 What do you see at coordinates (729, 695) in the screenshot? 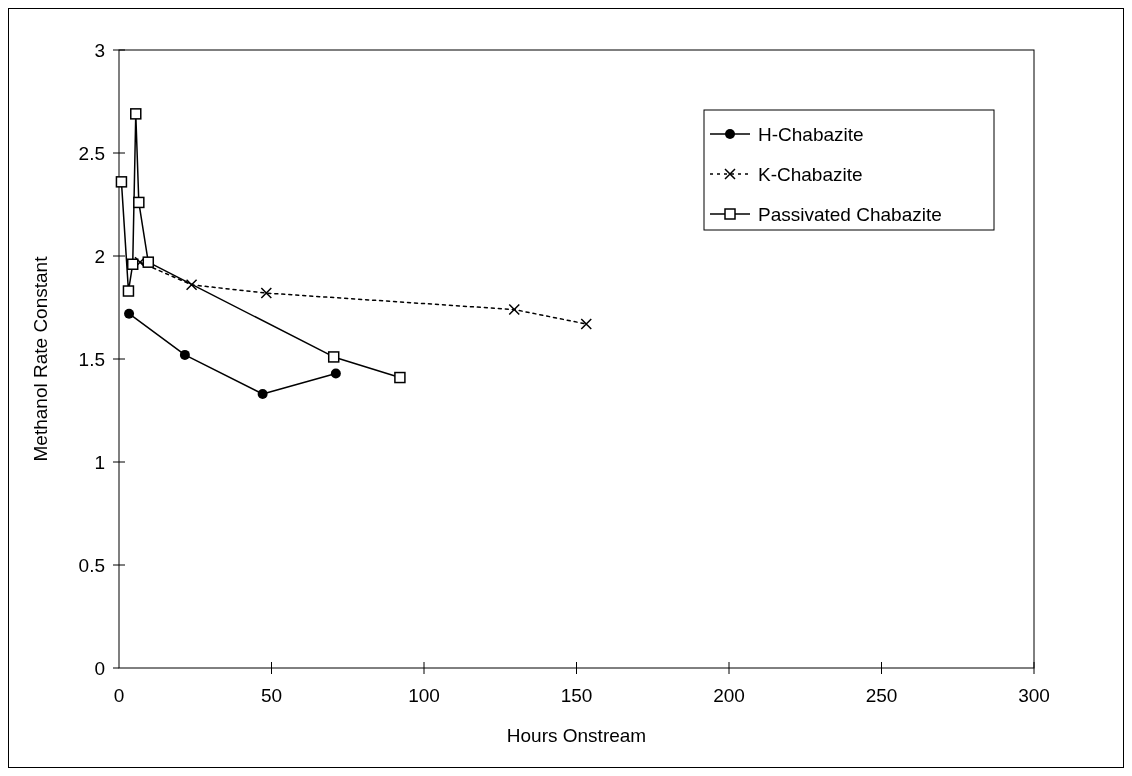
I see `x-tick-label: 200` at bounding box center [729, 695].